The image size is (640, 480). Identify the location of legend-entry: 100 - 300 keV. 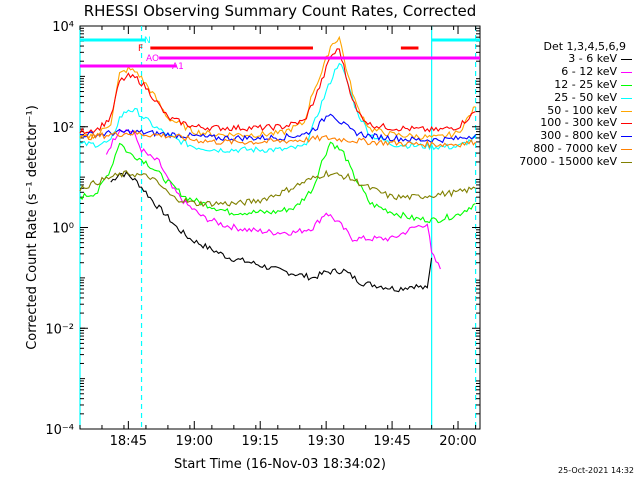
(559, 123).